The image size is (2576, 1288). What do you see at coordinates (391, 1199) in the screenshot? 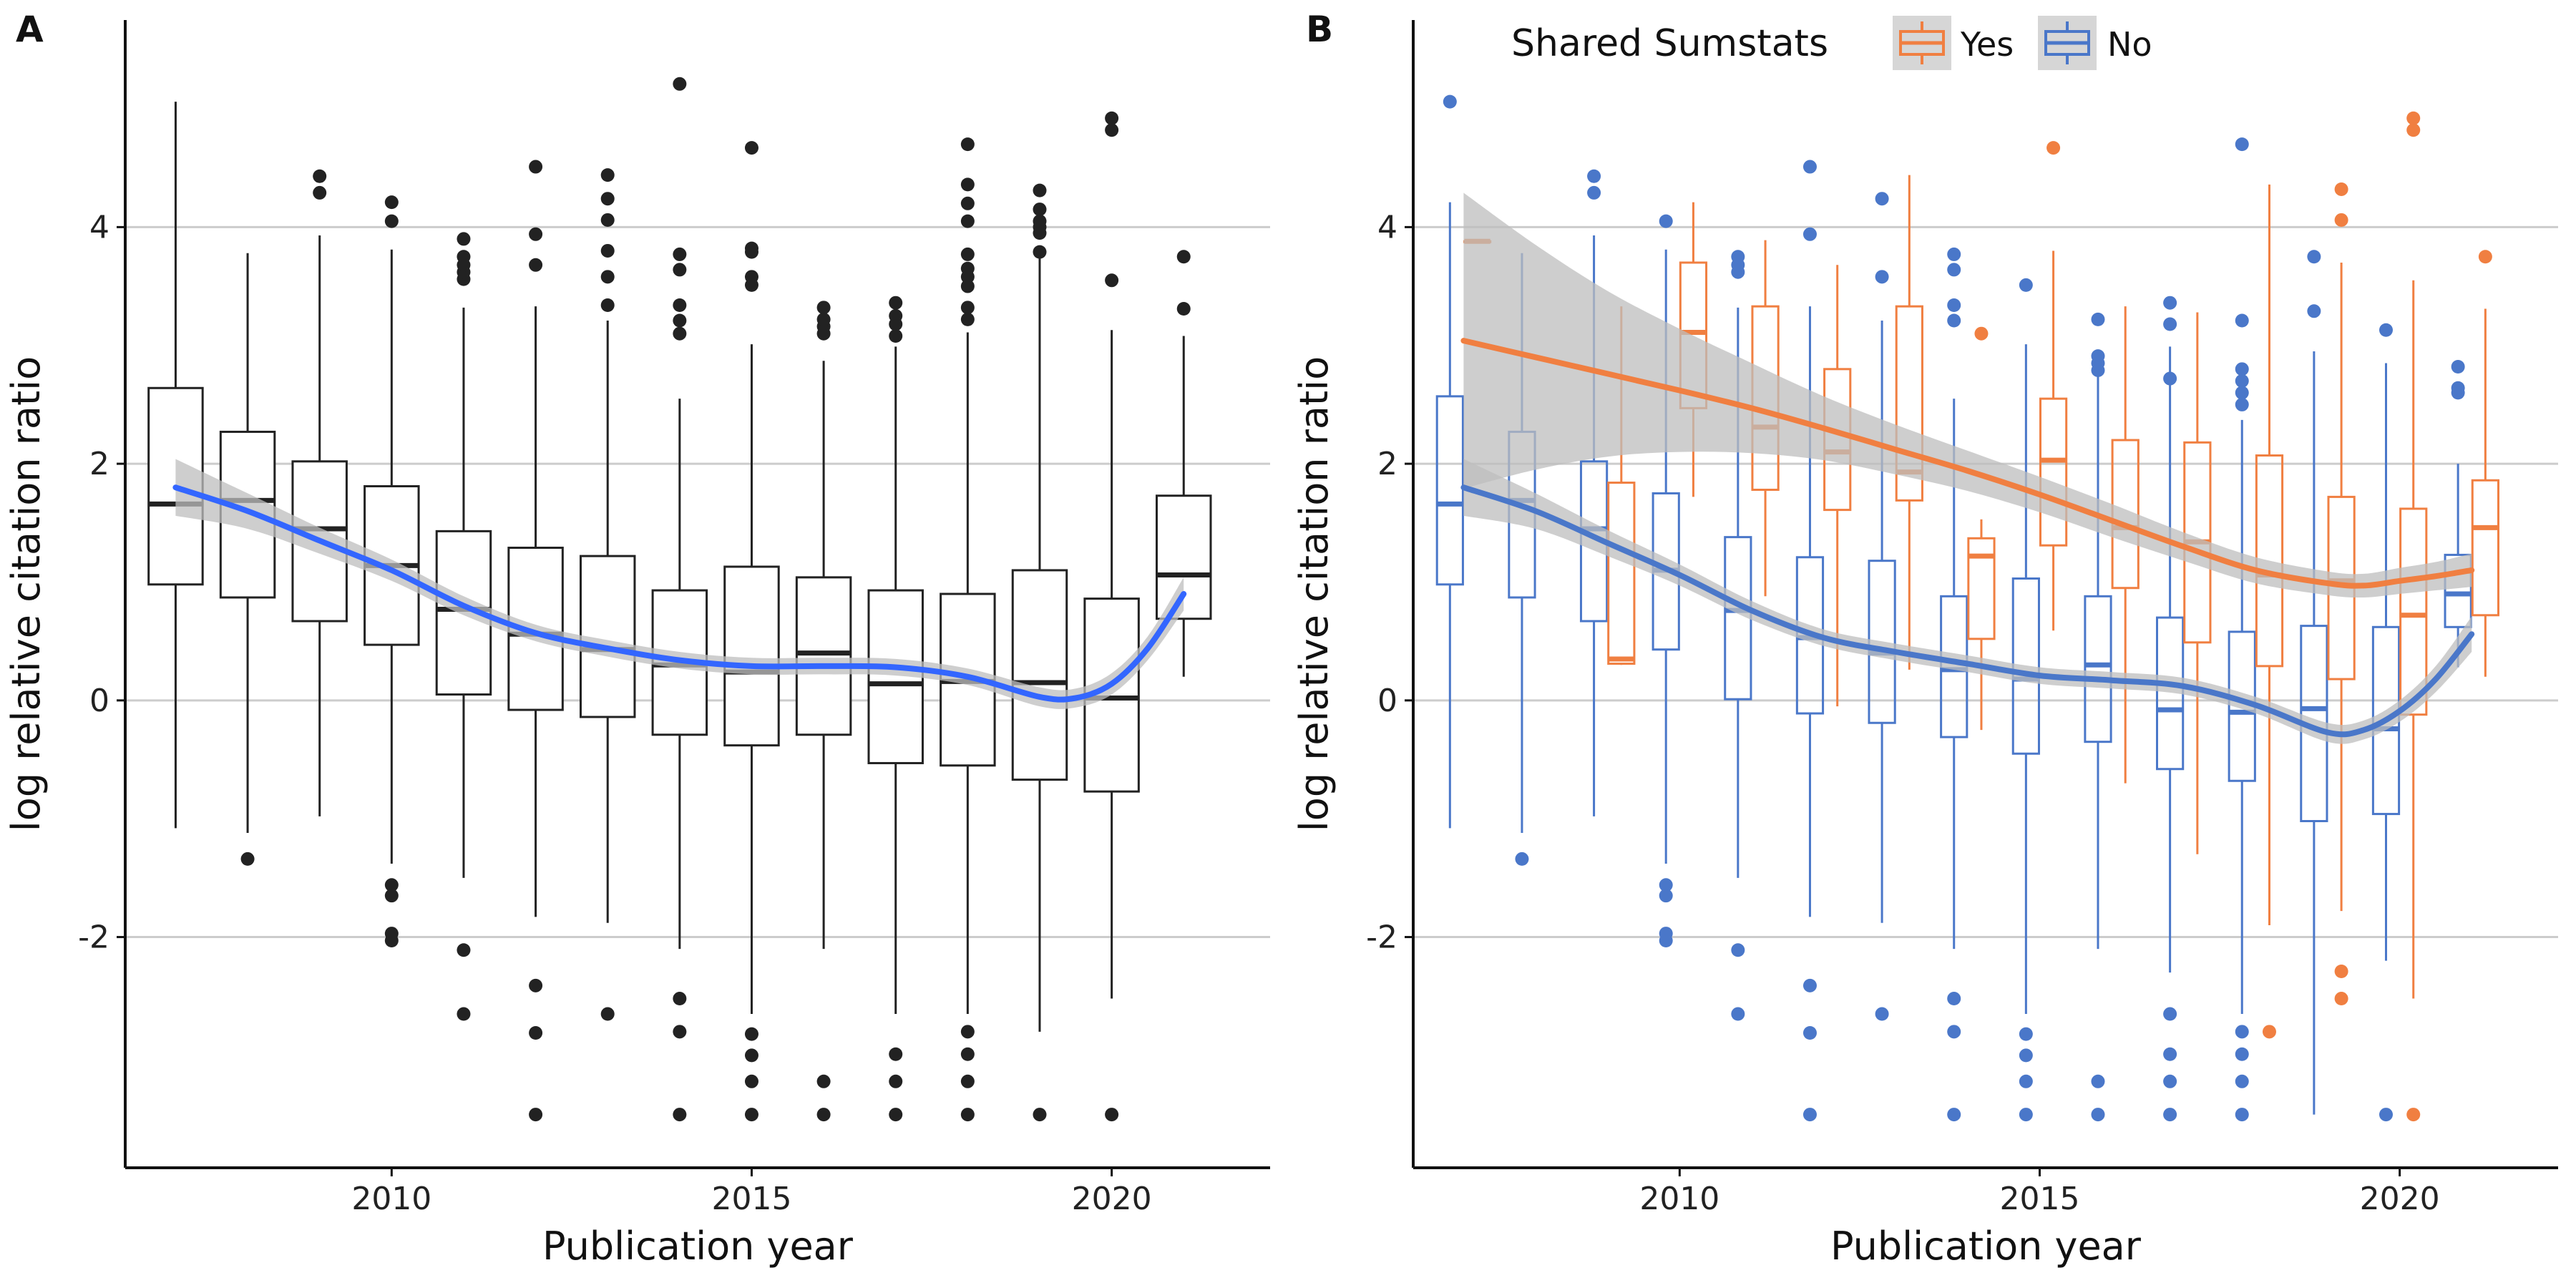
I see `x-tick-label: 2010` at bounding box center [391, 1199].